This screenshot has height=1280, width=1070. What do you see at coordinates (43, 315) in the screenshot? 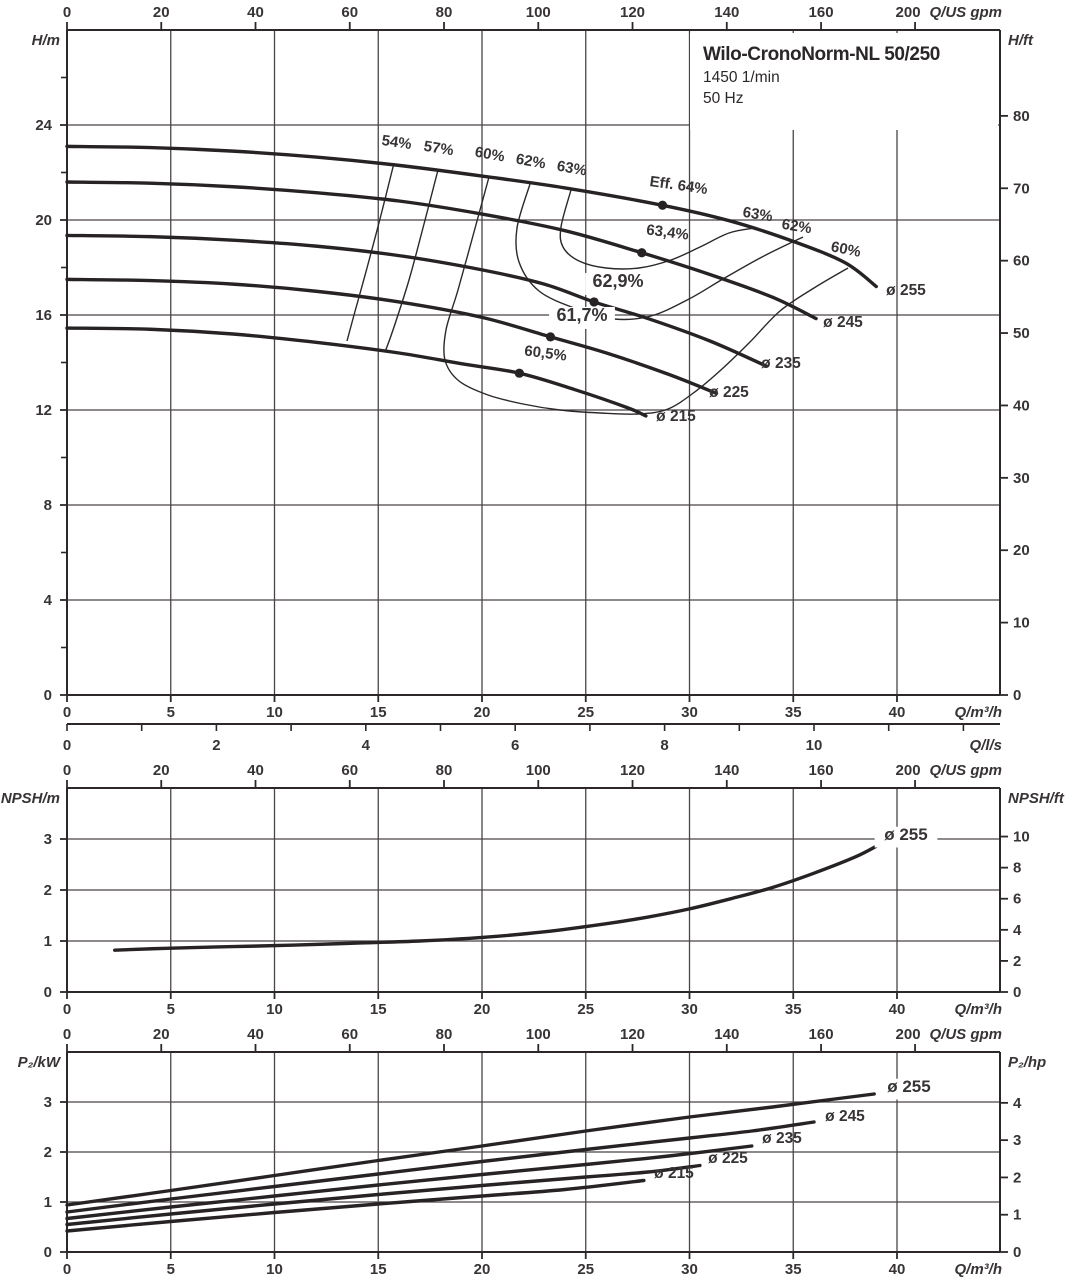
I see `head-yl-label: 16` at bounding box center [43, 315].